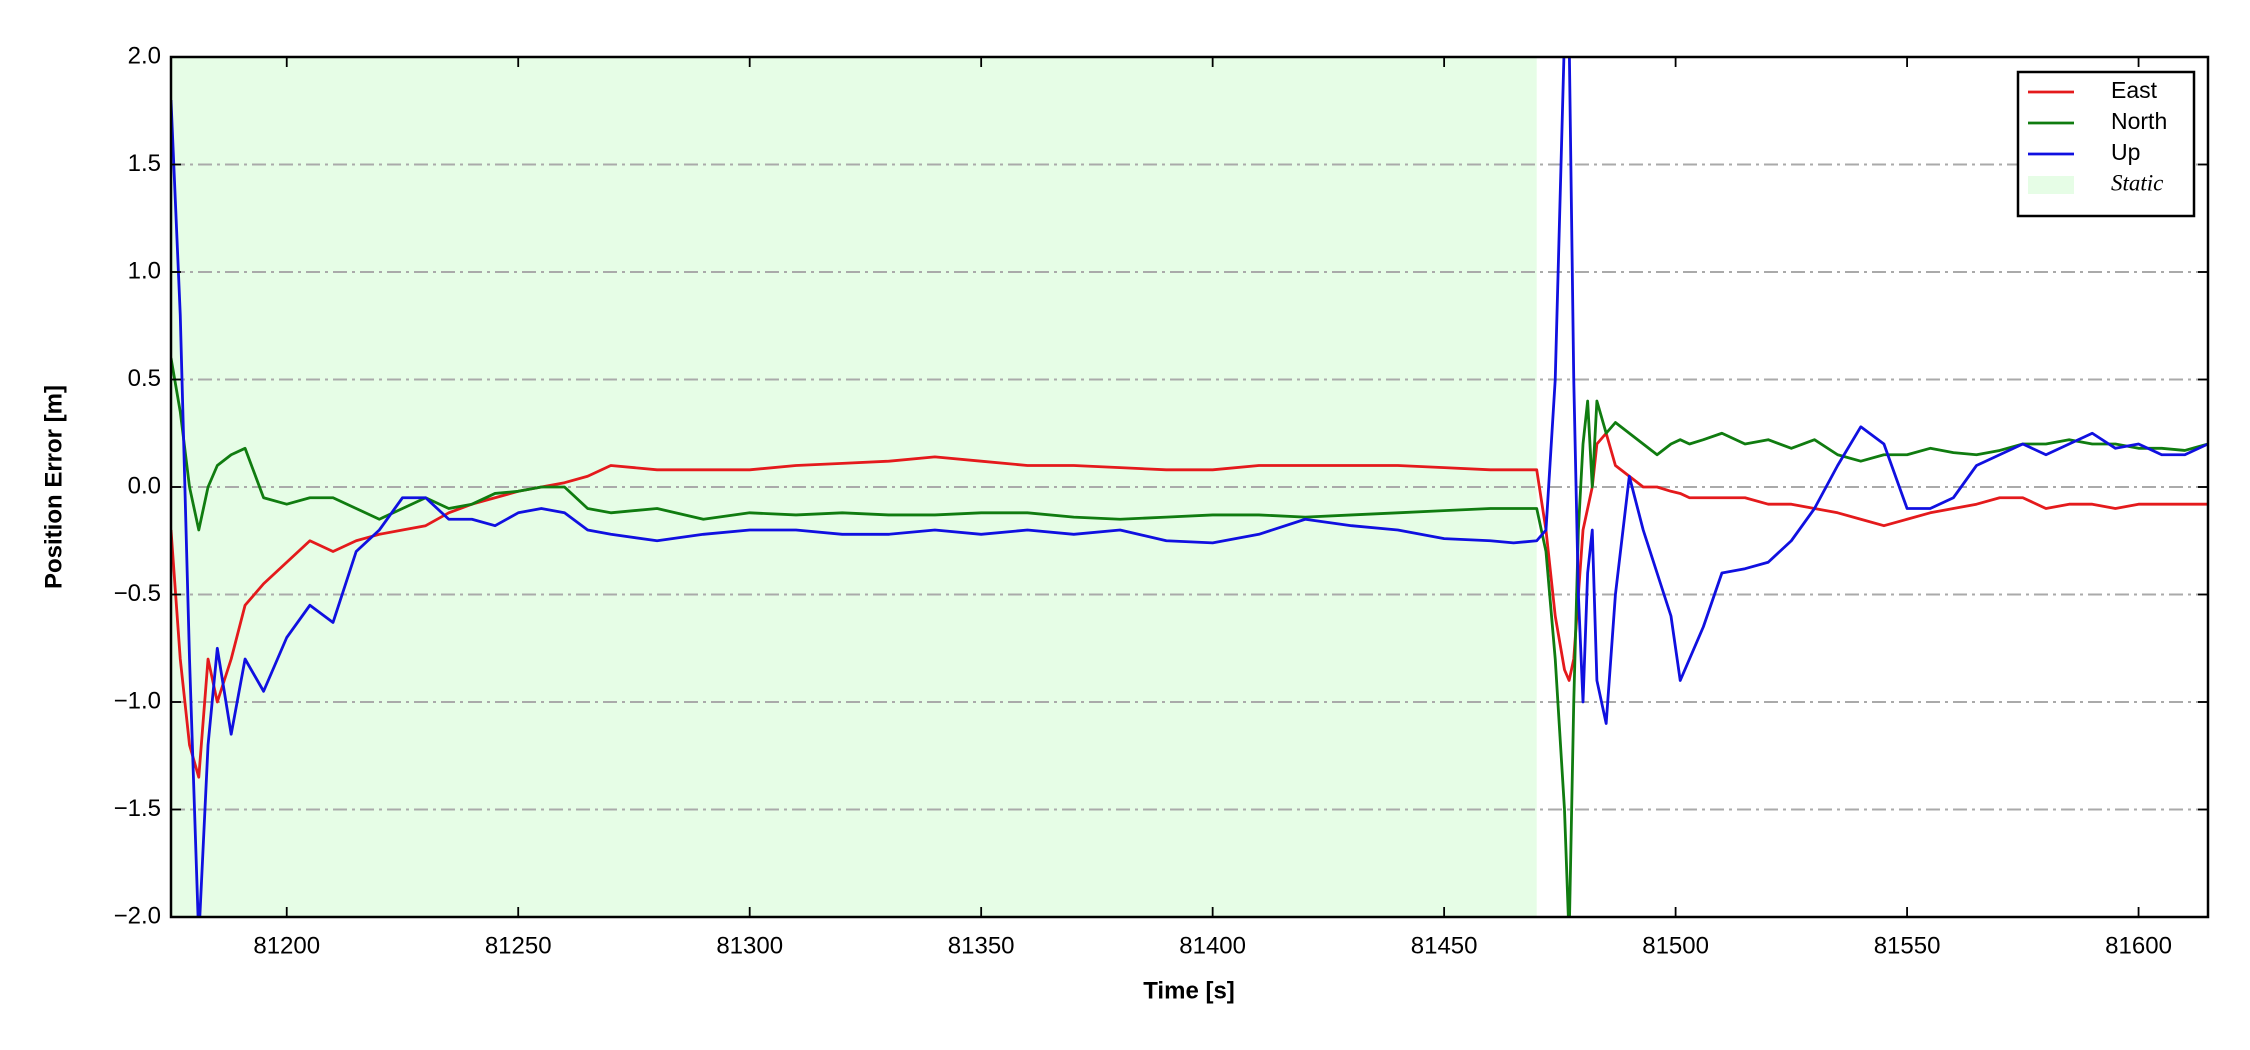  I want to click on legend-box, so click(2106, 144).